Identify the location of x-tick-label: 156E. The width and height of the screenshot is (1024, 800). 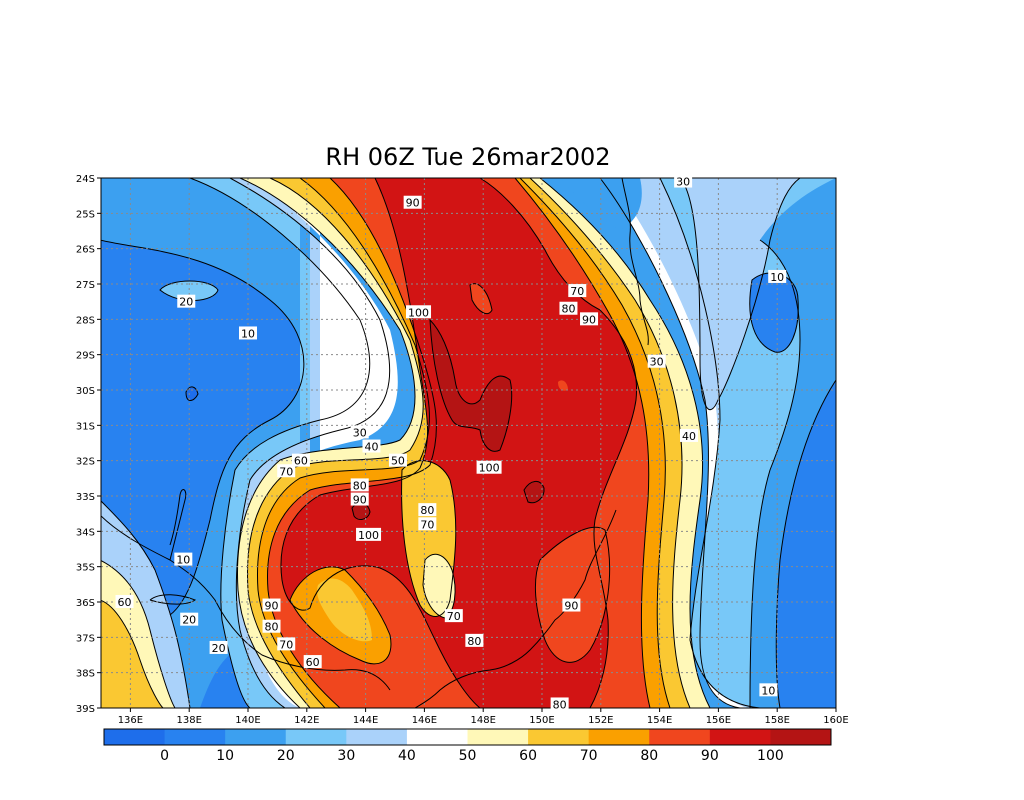
(718, 720).